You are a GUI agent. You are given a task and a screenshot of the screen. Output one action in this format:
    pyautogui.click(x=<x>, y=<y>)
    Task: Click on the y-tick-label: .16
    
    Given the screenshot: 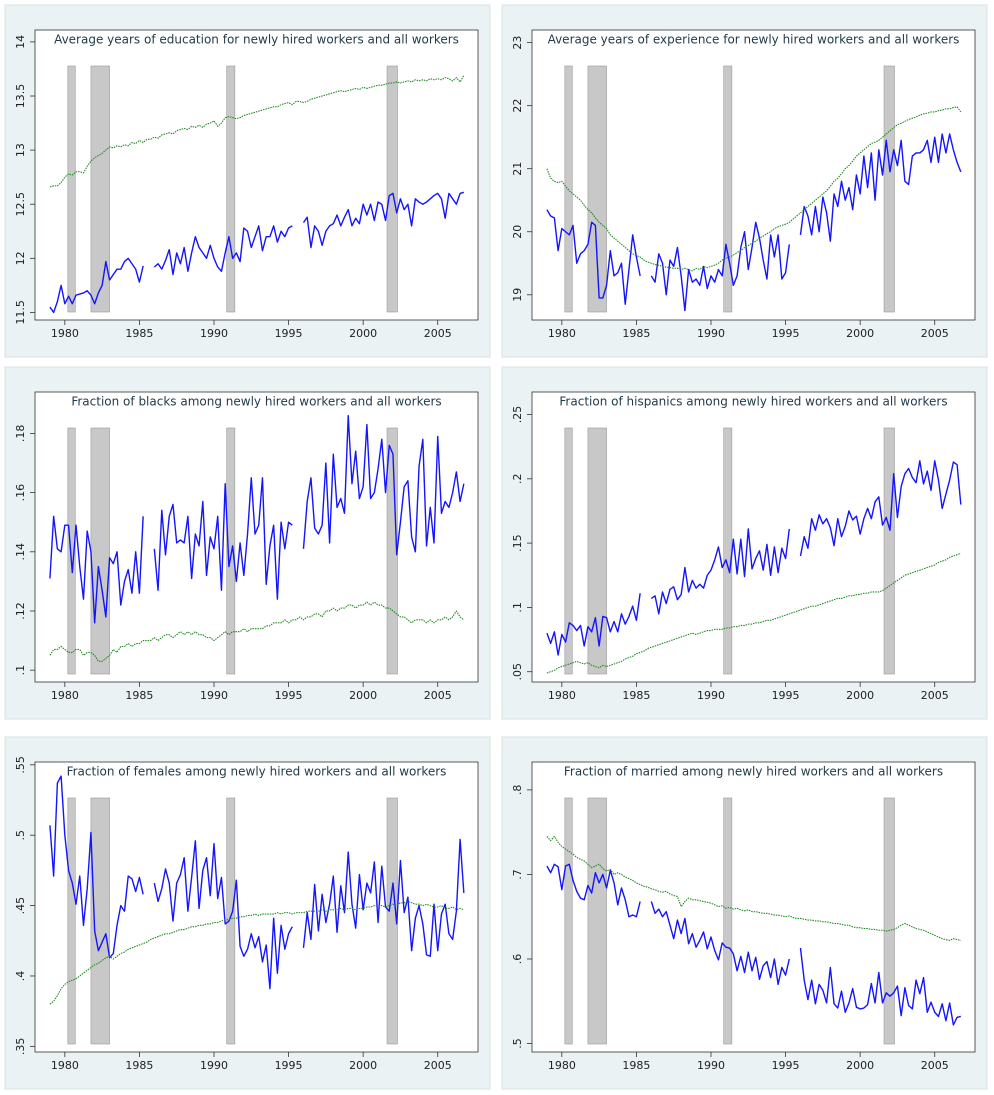 What is the action you would take?
    pyautogui.click(x=20, y=493)
    